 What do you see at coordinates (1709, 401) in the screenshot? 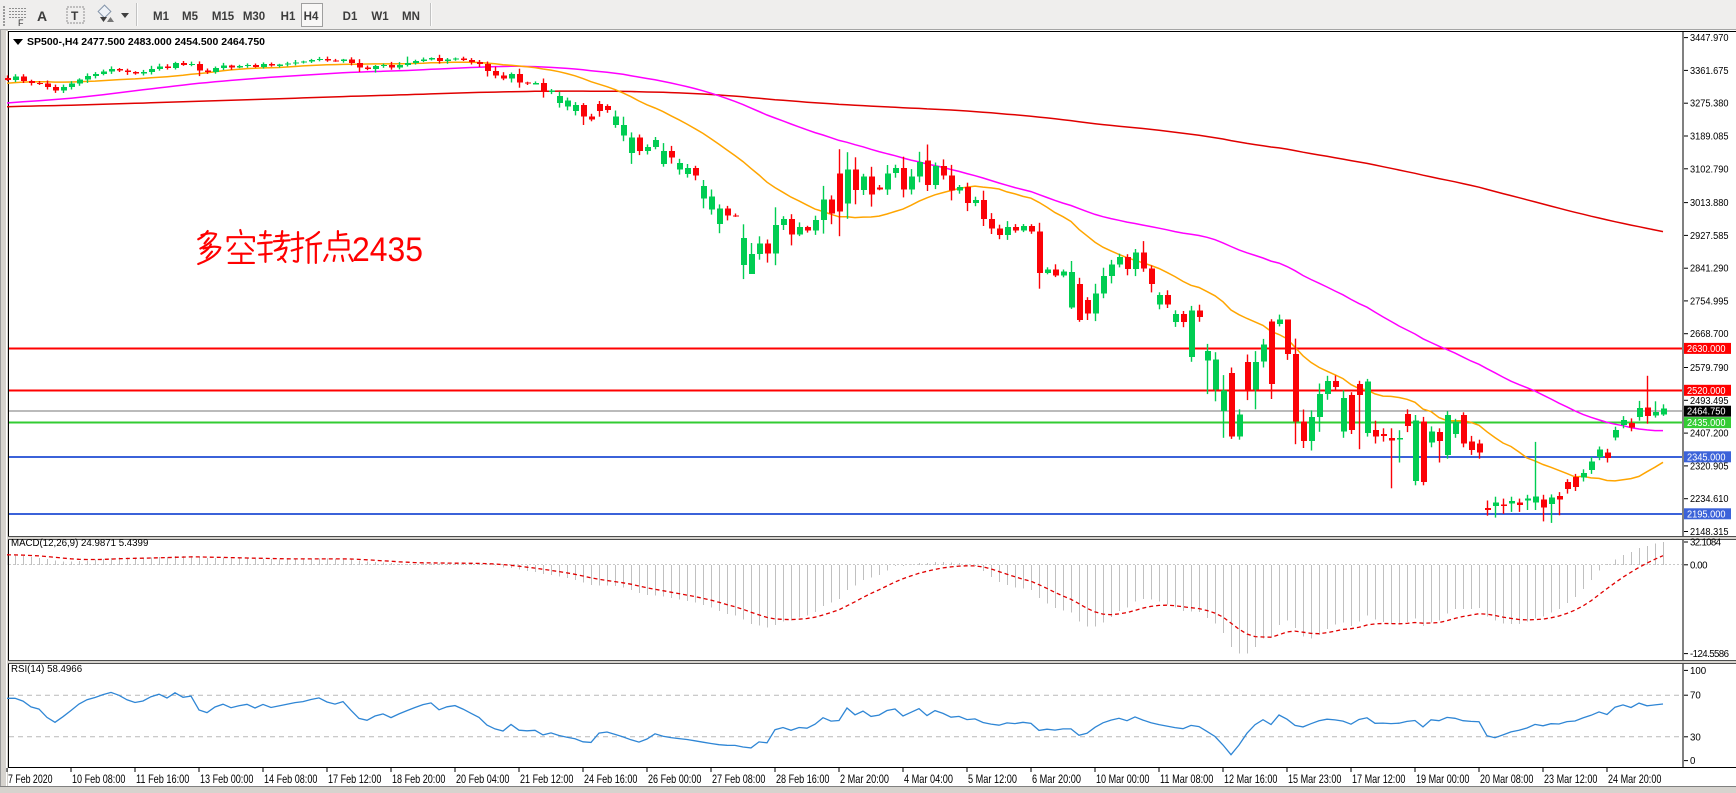
I see `svg-text: 2493.495` at bounding box center [1709, 401].